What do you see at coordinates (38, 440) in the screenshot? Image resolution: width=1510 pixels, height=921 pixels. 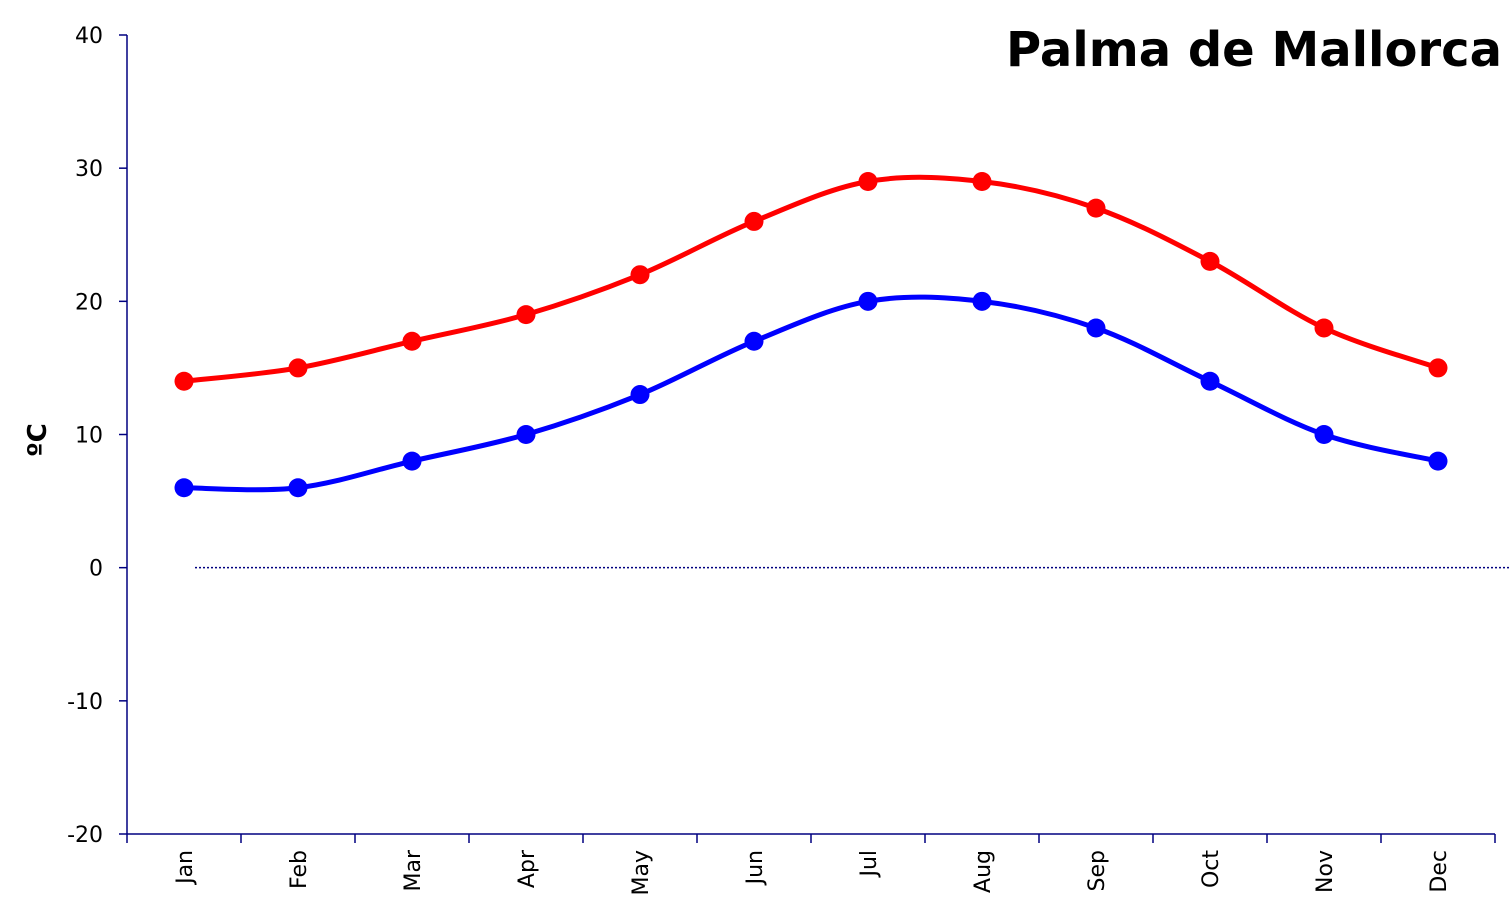 I see `y-axis-label: ºC` at bounding box center [38, 440].